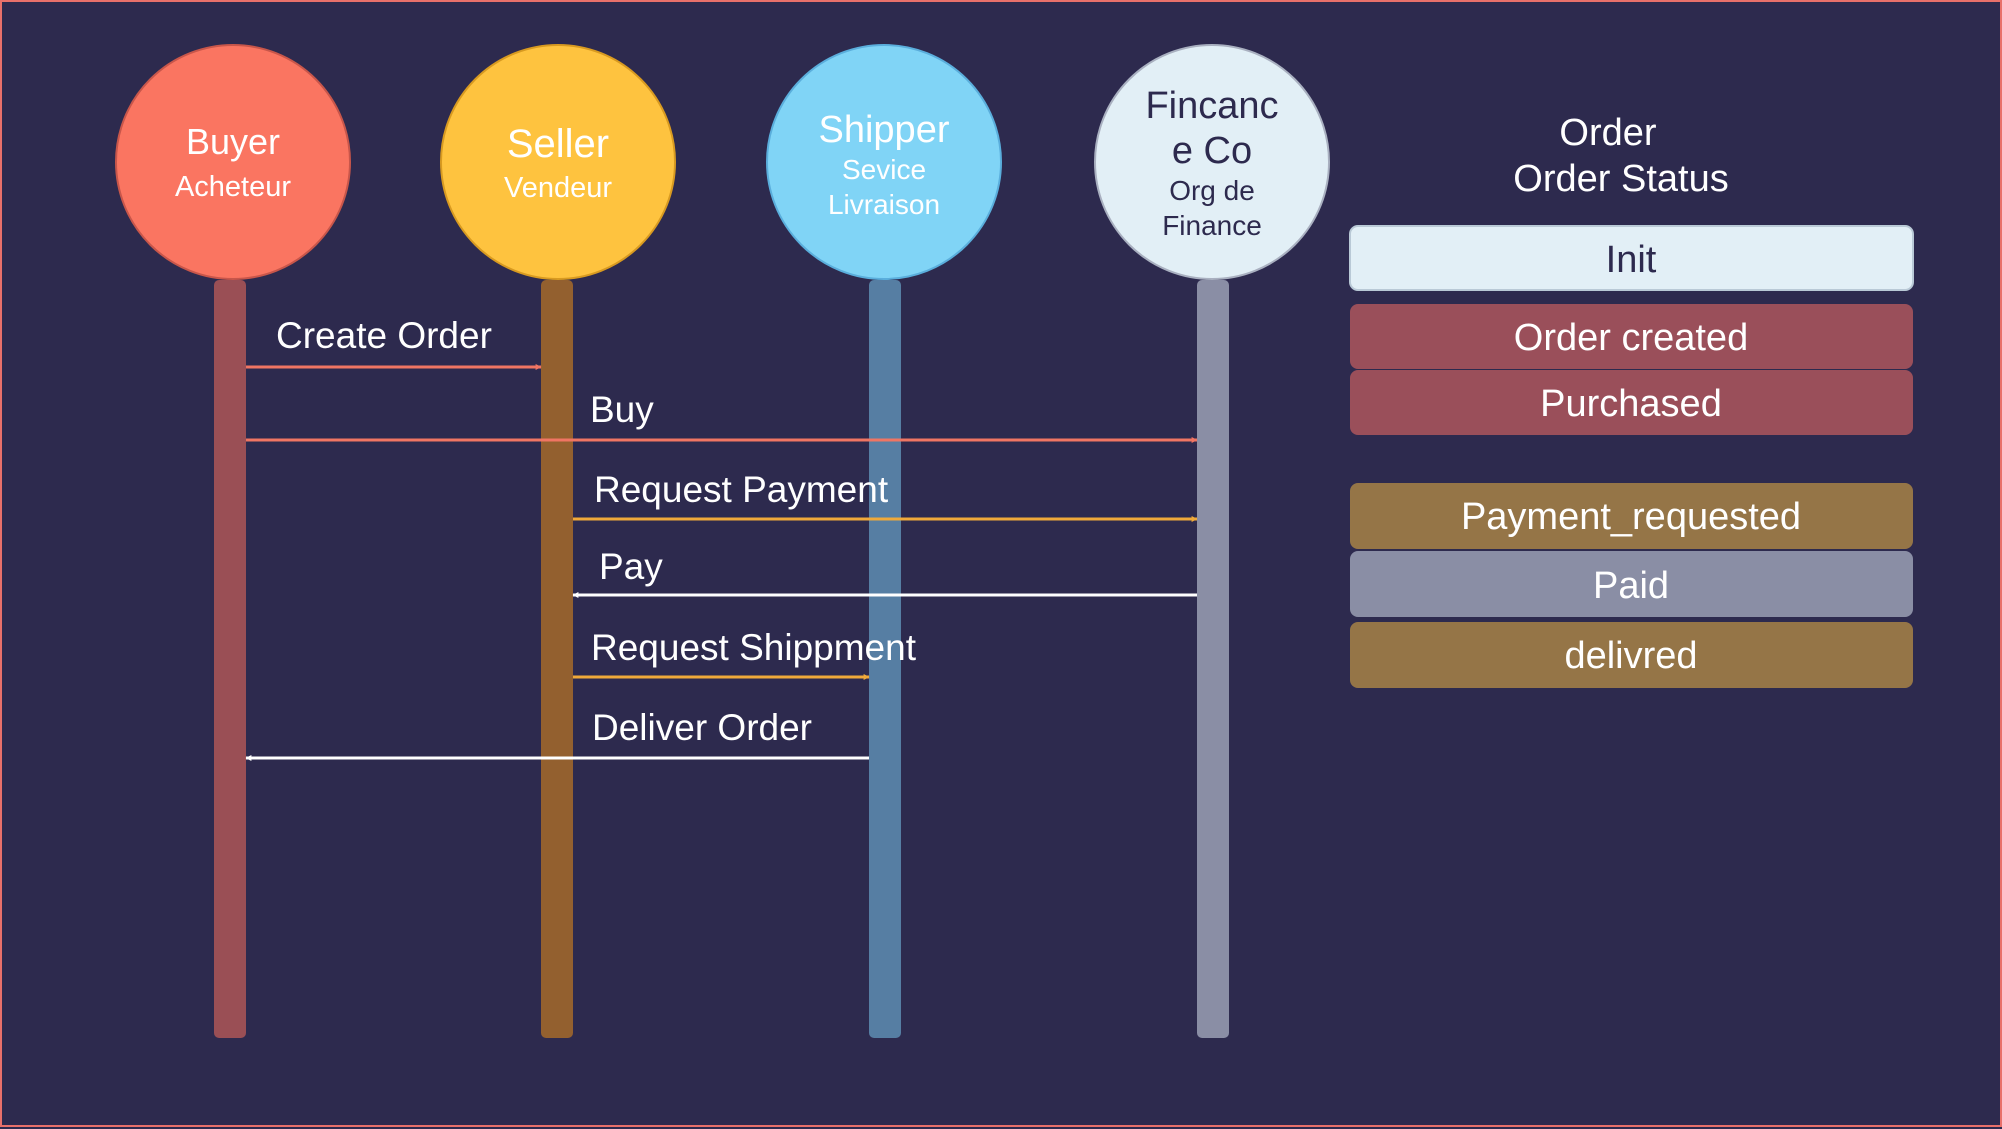 This screenshot has height=1129, width=2002. I want to click on status-payment-requested-label: Payment_requested, so click(1631, 517).